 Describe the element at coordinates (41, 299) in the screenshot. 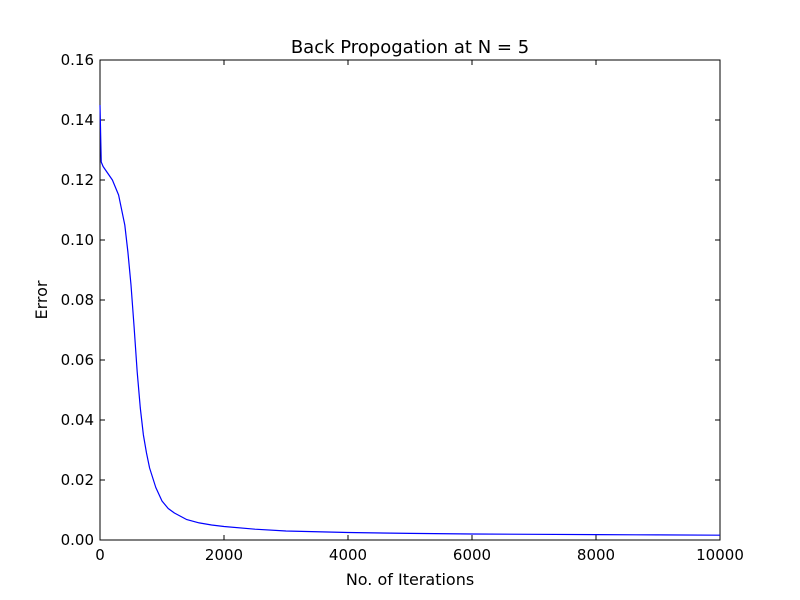

I see `y-axis-label: Error` at that location.